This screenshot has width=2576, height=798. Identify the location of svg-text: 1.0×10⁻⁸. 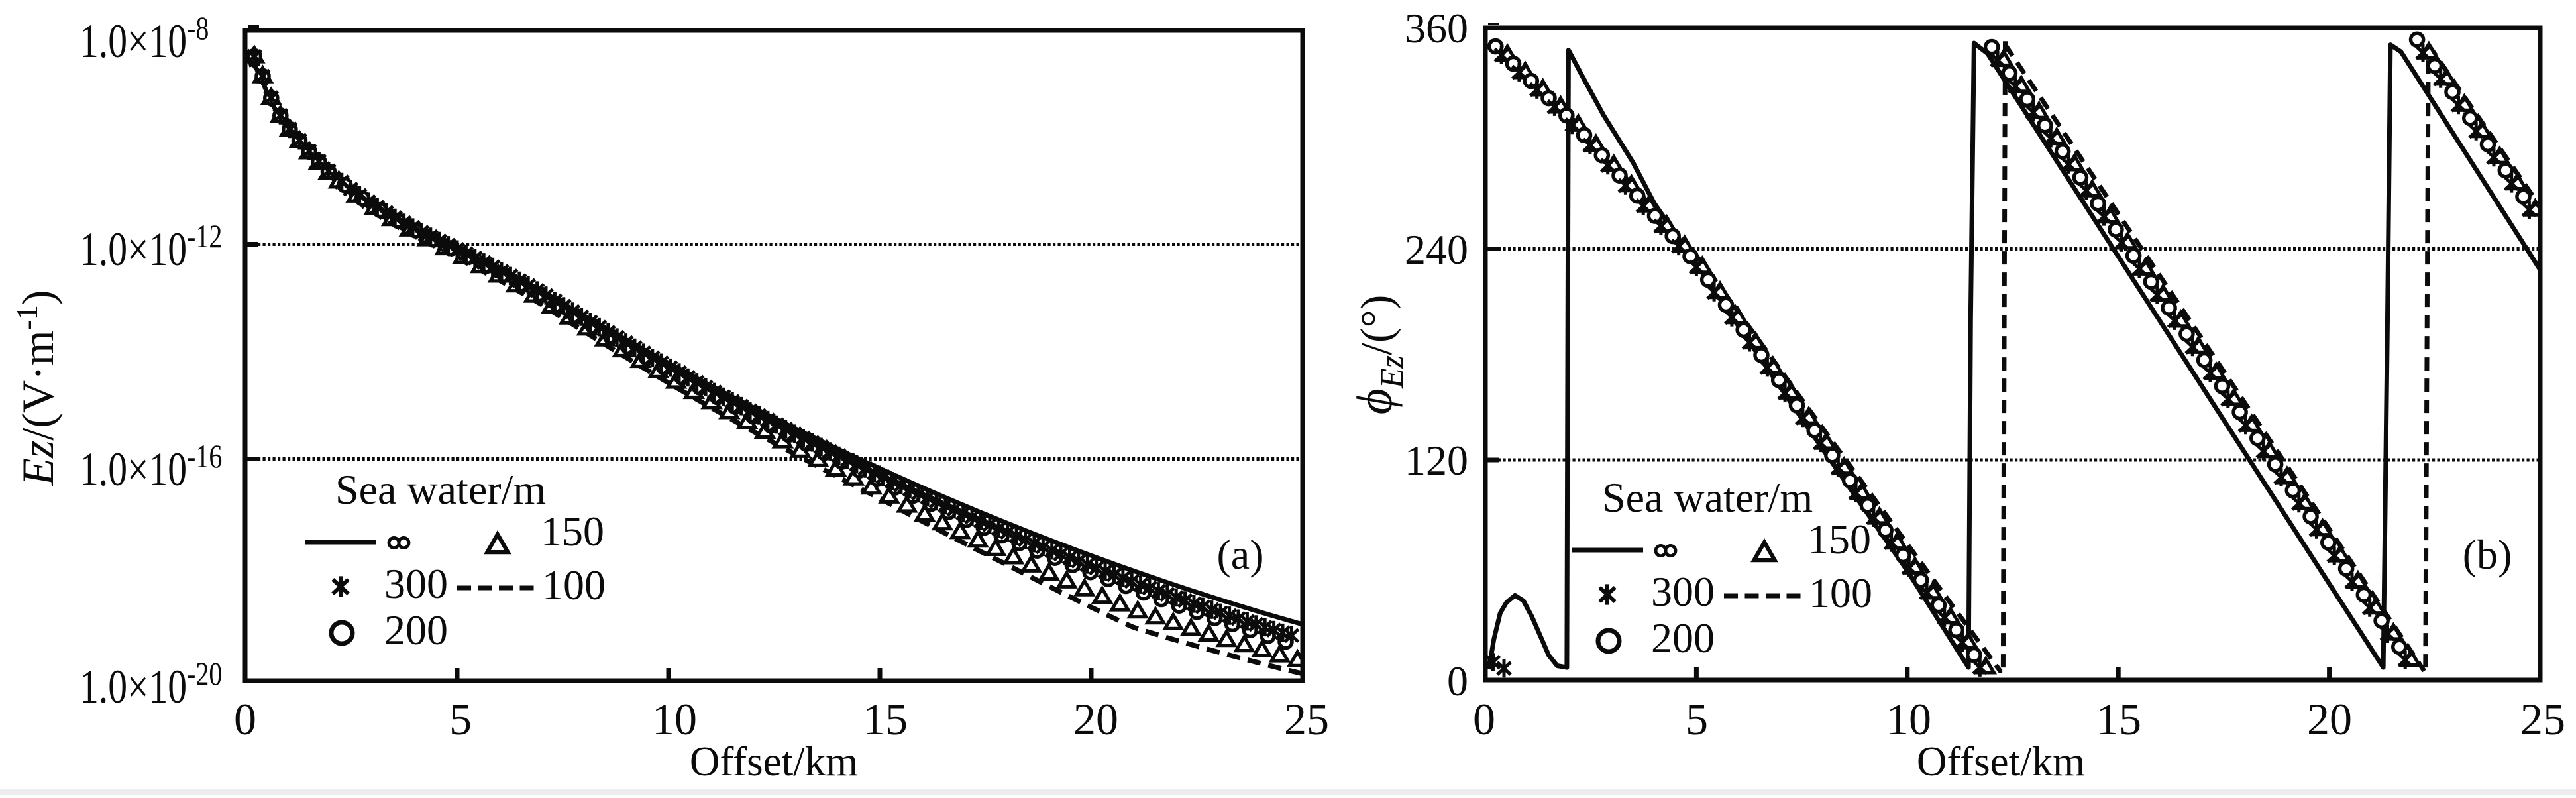
(144, 39).